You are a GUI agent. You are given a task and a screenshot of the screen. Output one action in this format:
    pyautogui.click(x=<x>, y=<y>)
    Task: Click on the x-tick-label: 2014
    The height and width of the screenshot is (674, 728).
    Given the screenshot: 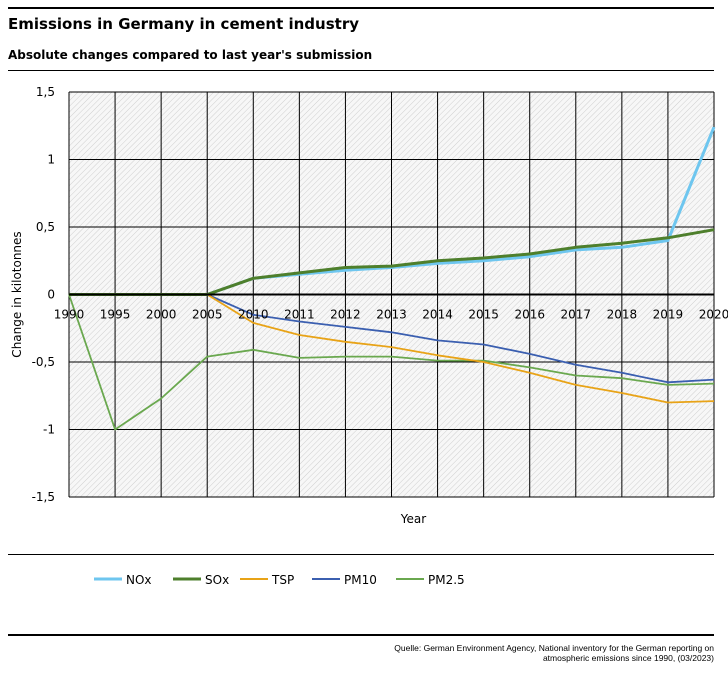 What is the action you would take?
    pyautogui.click(x=437, y=315)
    